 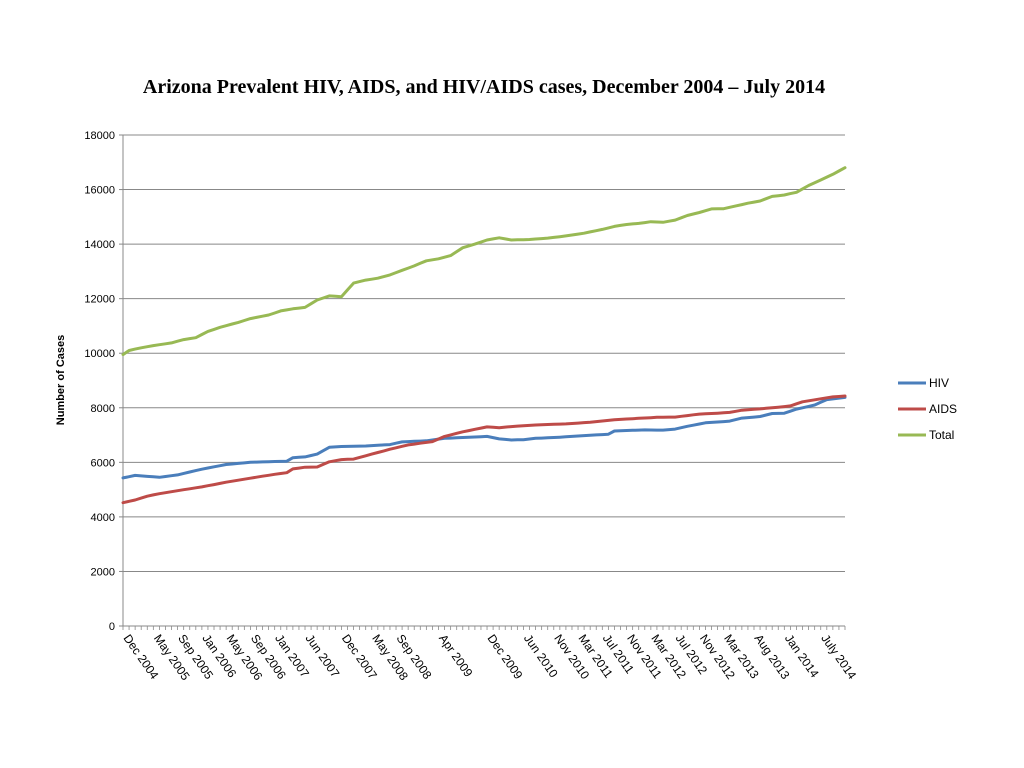 I want to click on y-tick-label: 8000, so click(x=103, y=409).